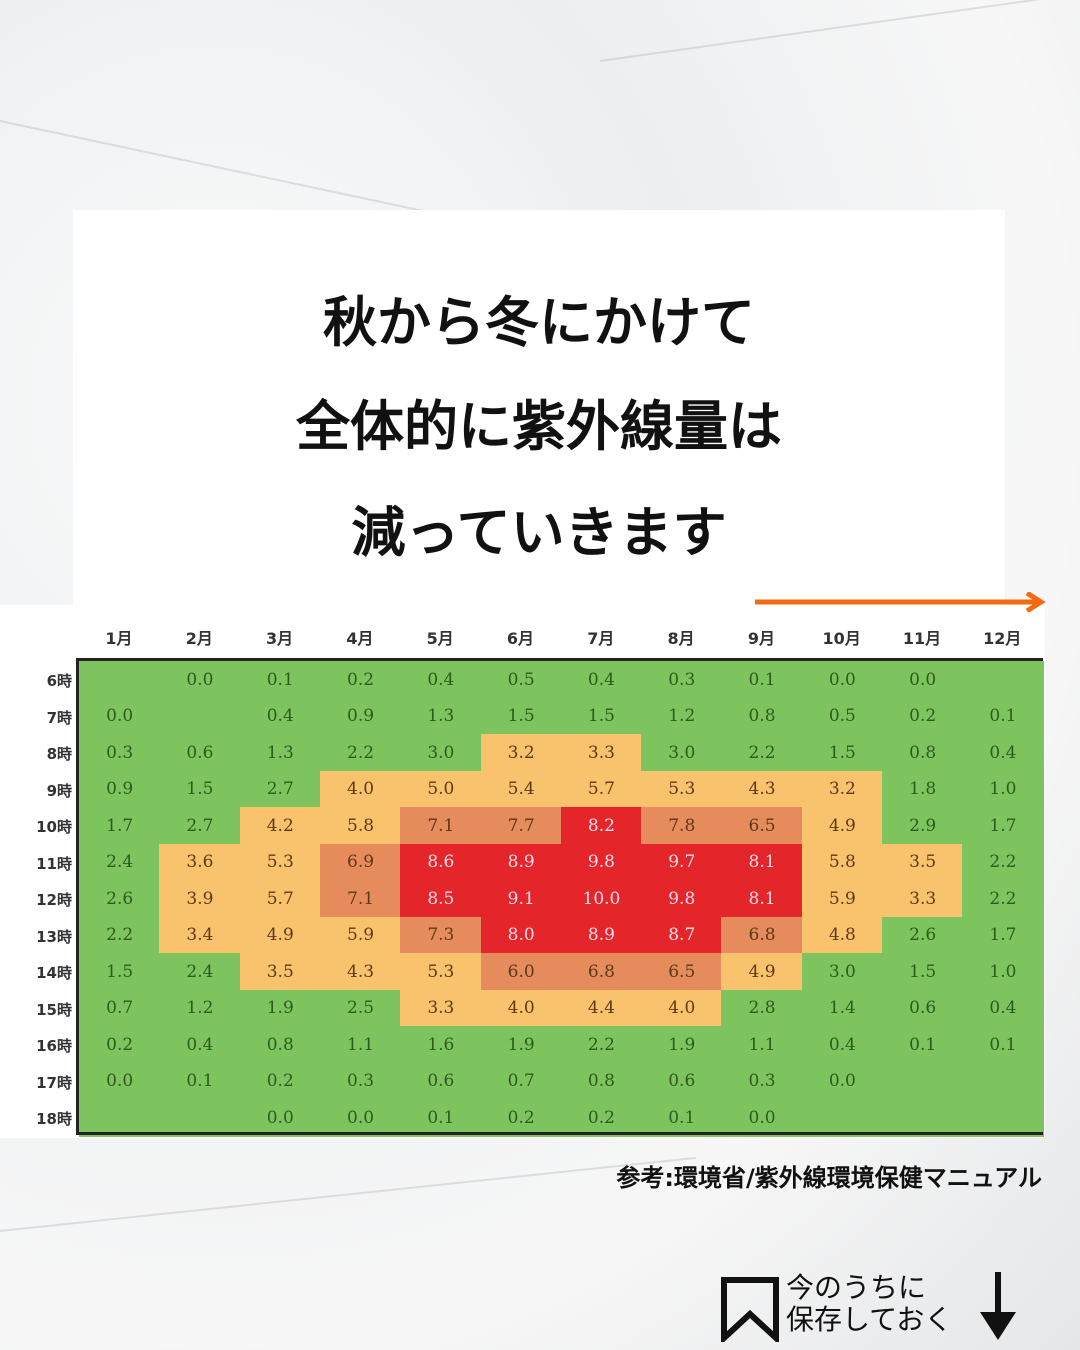 Image resolution: width=1080 pixels, height=1350 pixels. What do you see at coordinates (199, 638) in the screenshot?
I see `column-header: 2月` at bounding box center [199, 638].